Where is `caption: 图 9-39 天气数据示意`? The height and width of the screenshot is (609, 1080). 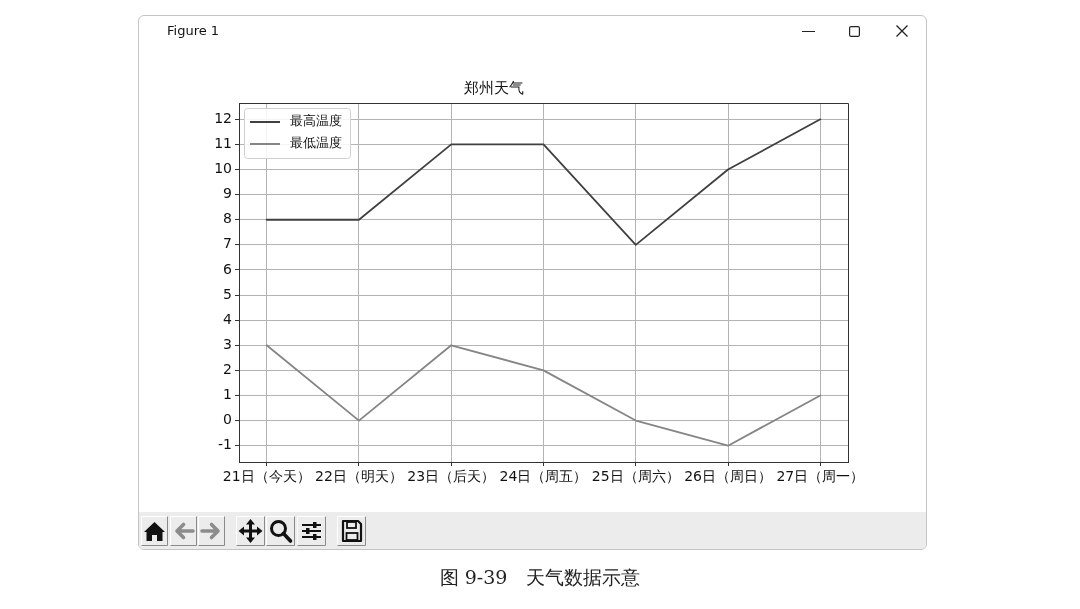 caption: 图 9-39 天气数据示意 is located at coordinates (540, 577).